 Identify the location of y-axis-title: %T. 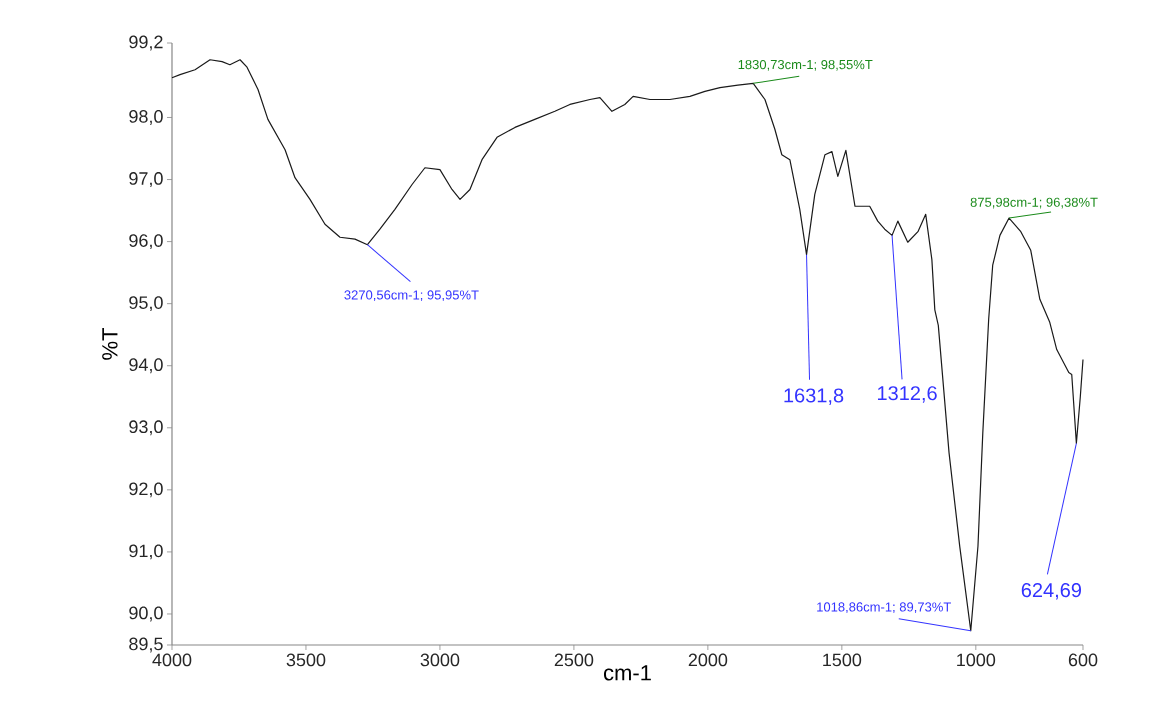
(110, 344).